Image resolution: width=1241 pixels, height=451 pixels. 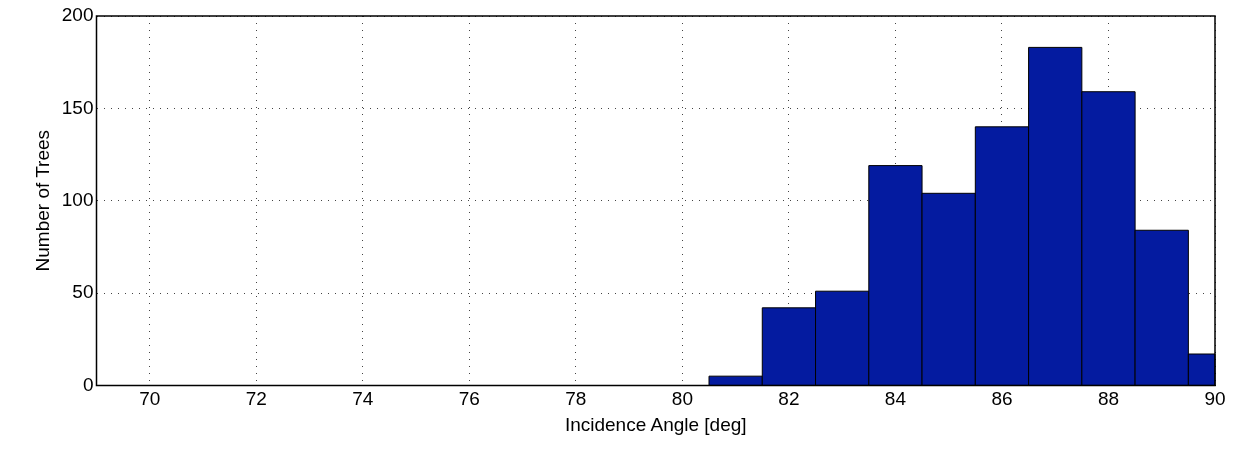 I want to click on y-axis-title: Number of Trees, so click(x=42, y=200).